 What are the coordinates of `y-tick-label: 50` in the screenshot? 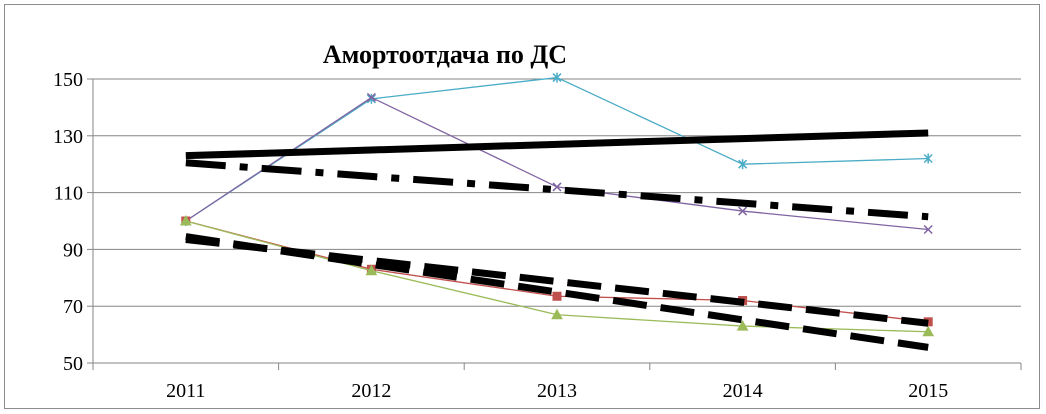 It's located at (73, 364).